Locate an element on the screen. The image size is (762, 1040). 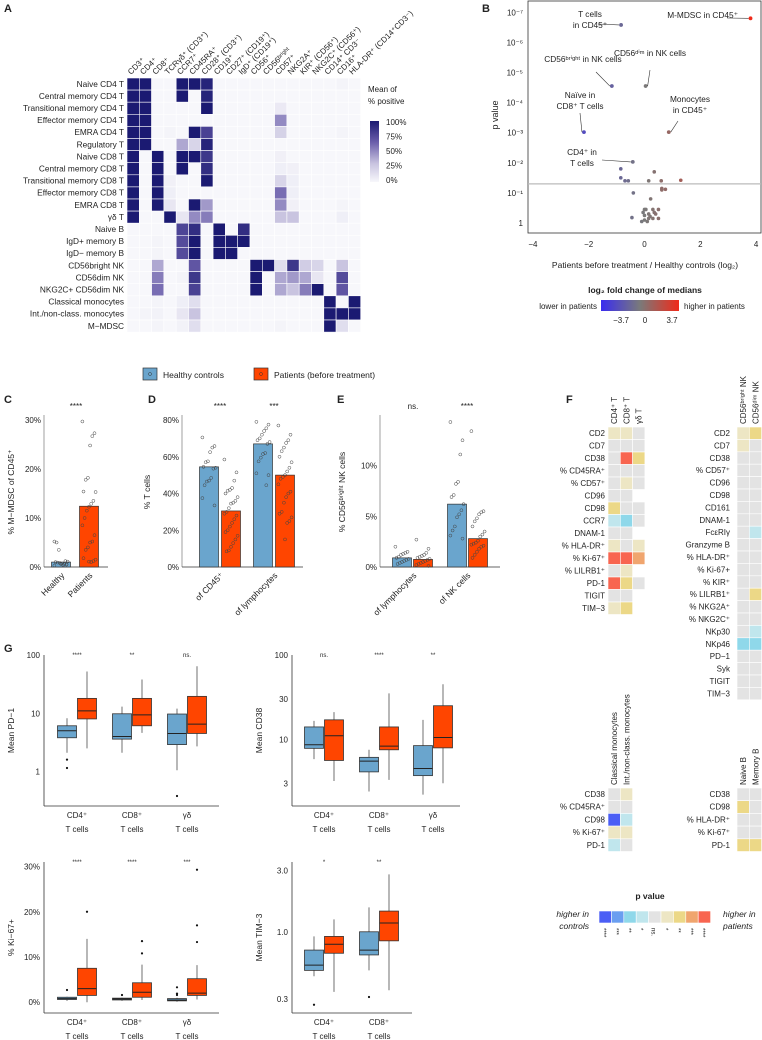
y-tick: 0.3 is located at coordinates (283, 999).